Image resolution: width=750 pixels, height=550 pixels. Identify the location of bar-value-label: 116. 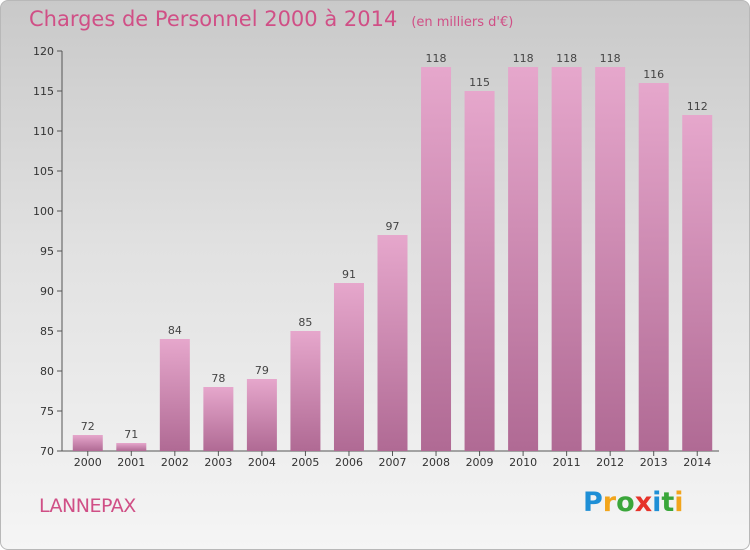
(653, 74).